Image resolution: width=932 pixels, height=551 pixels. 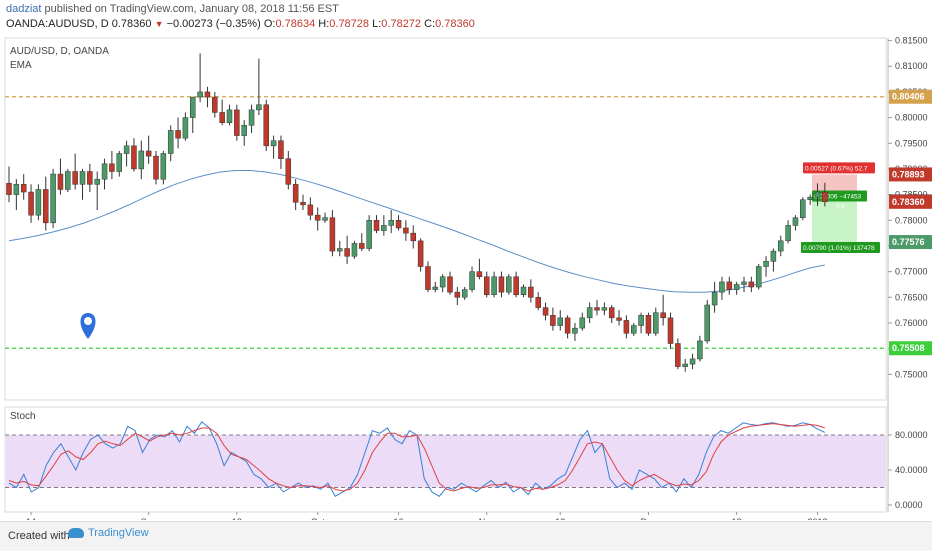 I want to click on footer: Created with TradingView, so click(x=466, y=536).